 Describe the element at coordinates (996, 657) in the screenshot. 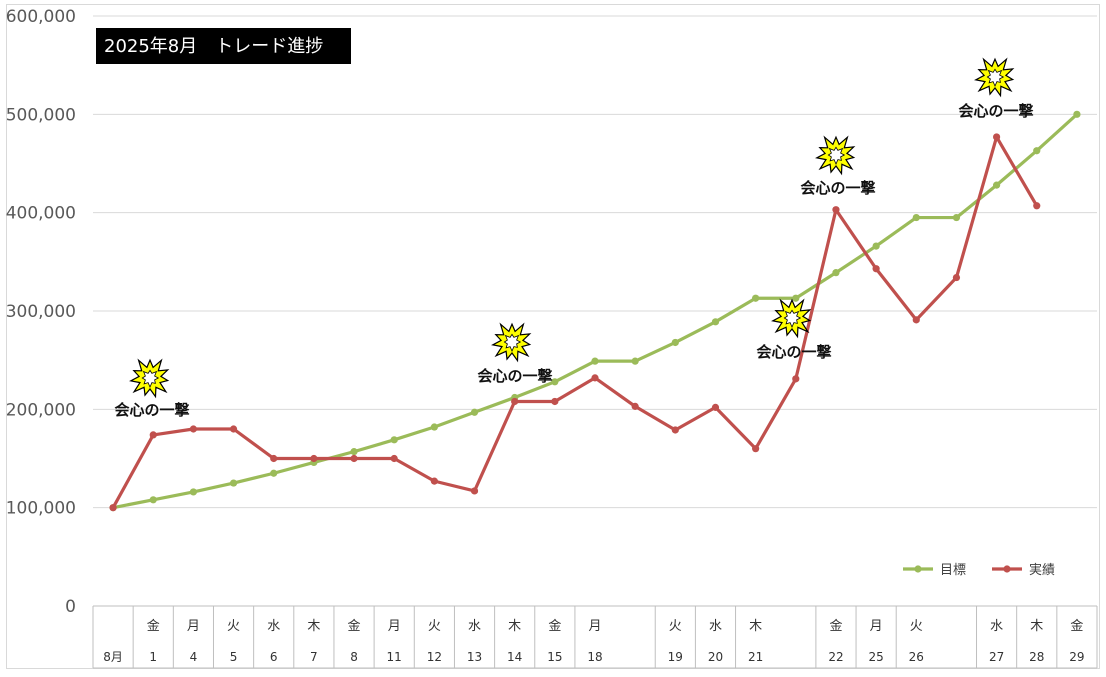

I see `x-tick-date: 27` at that location.